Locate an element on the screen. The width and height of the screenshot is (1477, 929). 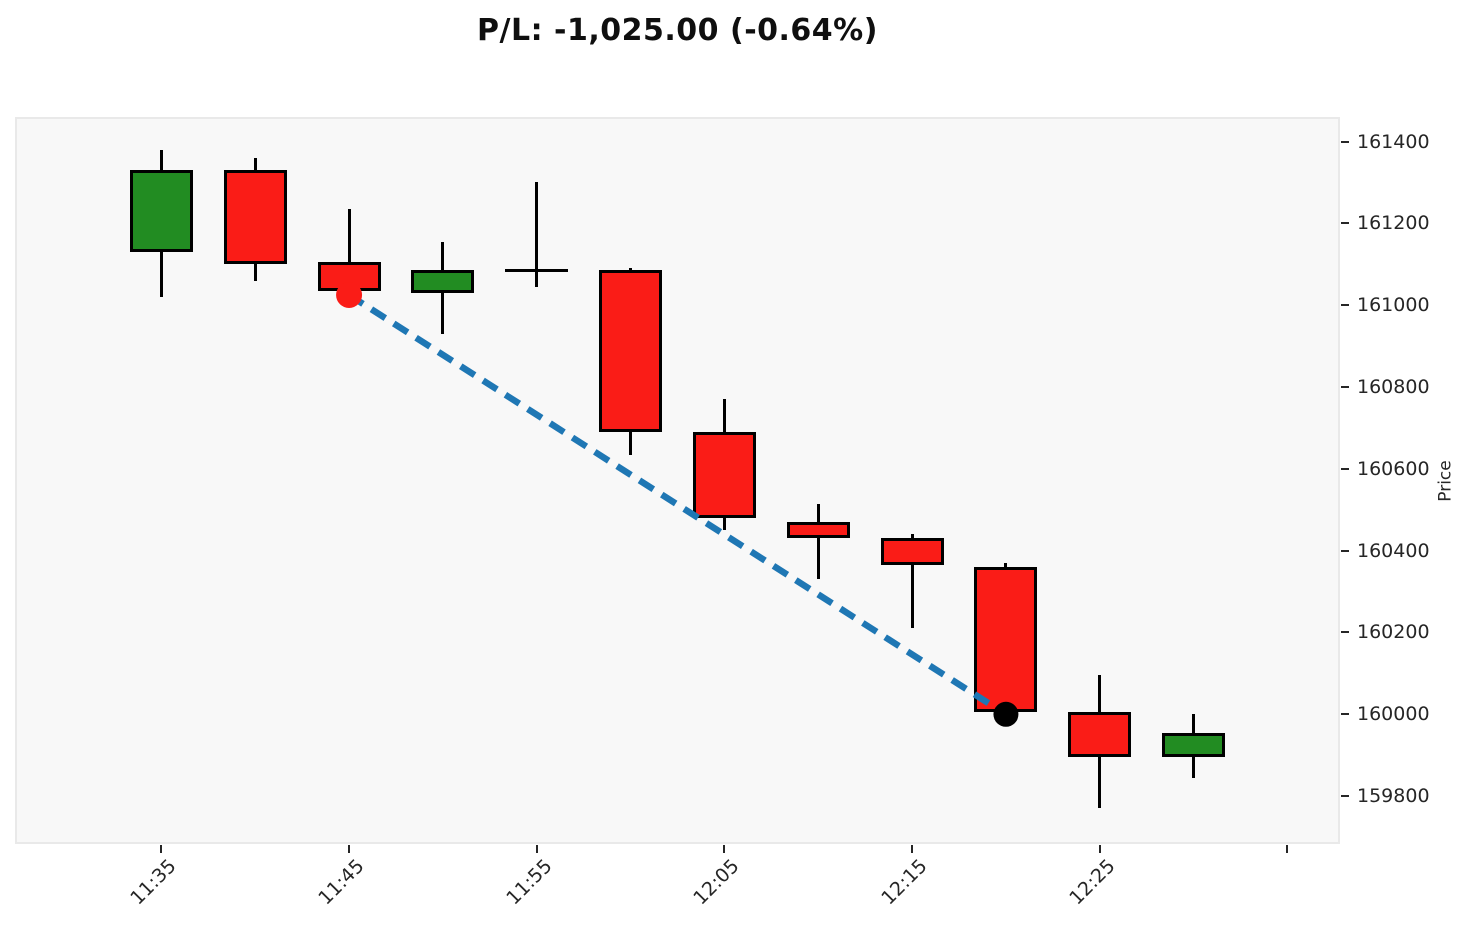
x-tick-label: 12:05 is located at coordinates (716, 882).